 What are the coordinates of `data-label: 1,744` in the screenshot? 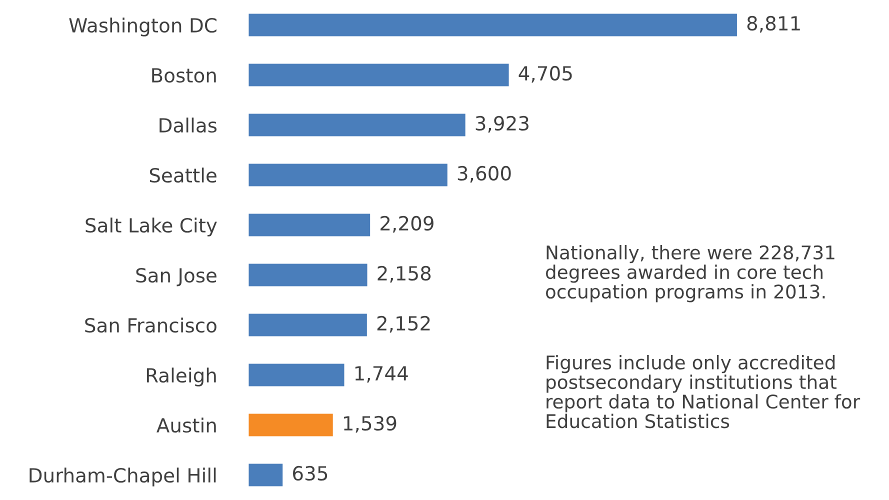 It's located at (381, 374).